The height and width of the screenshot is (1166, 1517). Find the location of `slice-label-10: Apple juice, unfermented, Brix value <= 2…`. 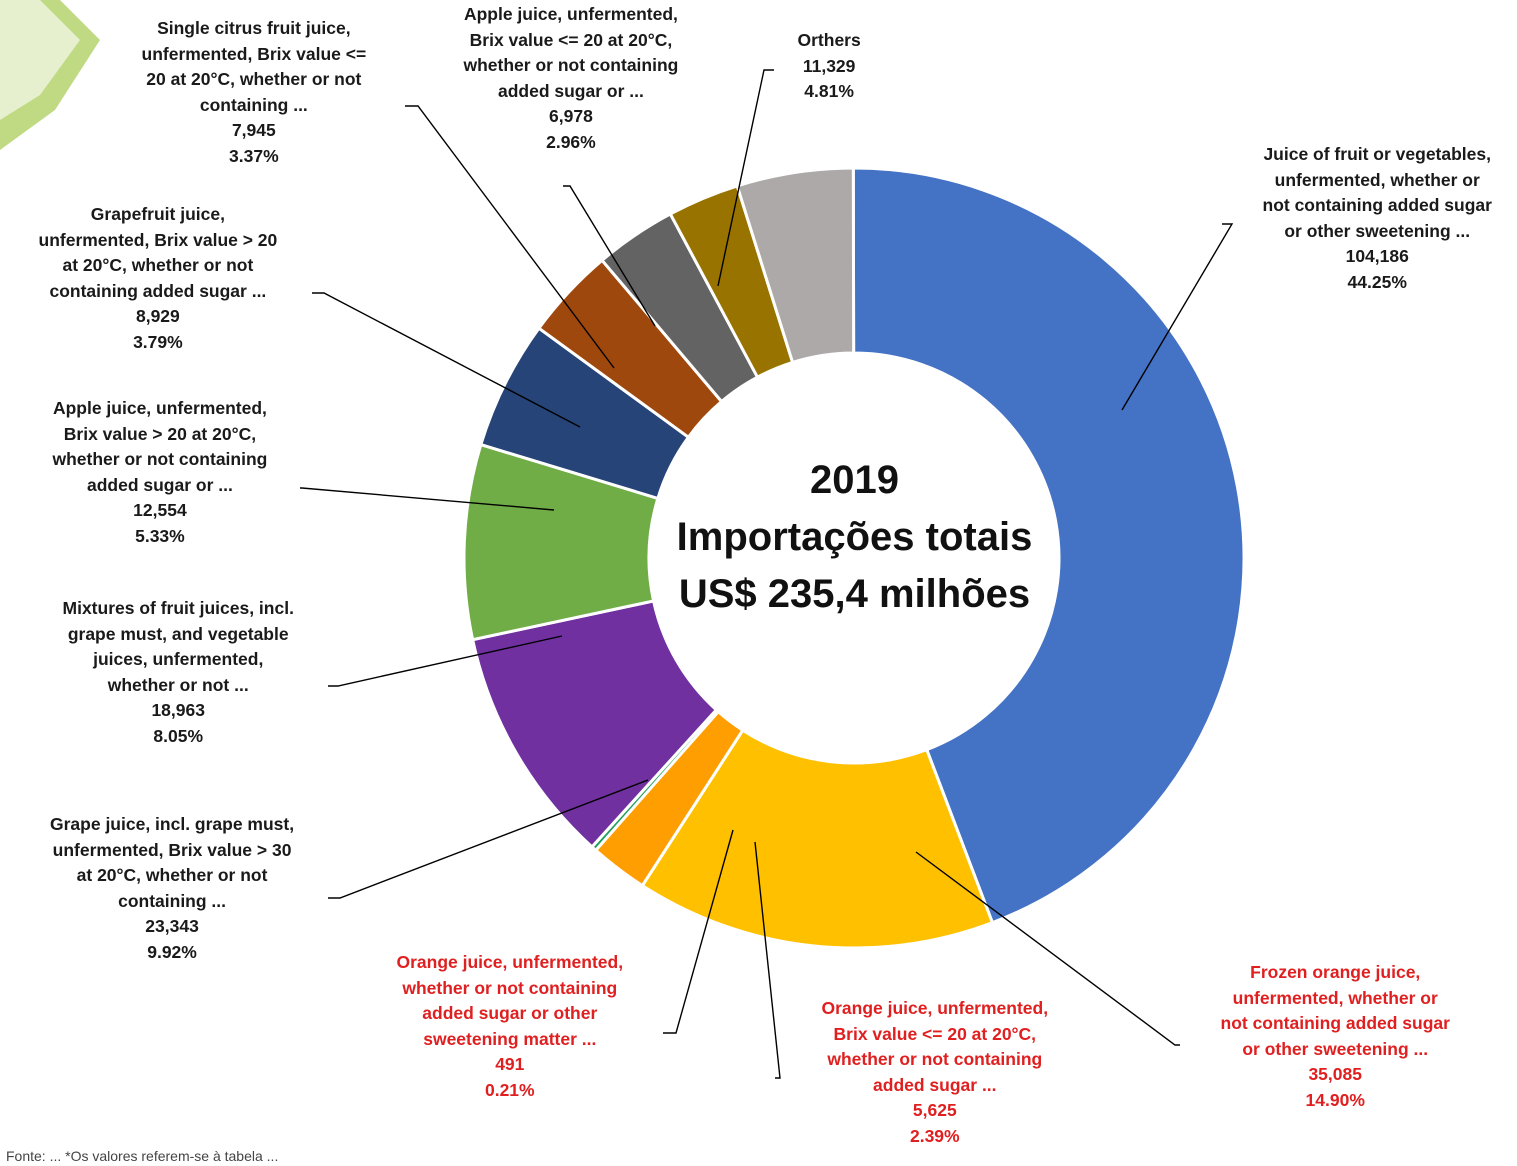

slice-label-10: Apple juice, unfermented, Brix value <= 2… is located at coordinates (571, 79).